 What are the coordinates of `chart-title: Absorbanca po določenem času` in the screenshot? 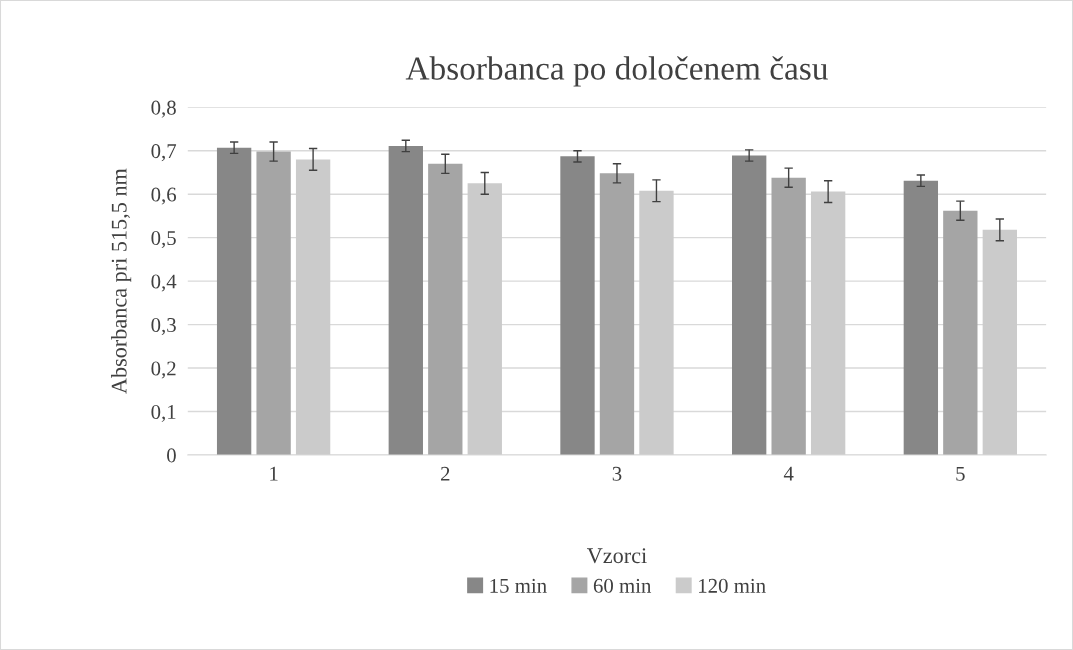 It's located at (616, 71).